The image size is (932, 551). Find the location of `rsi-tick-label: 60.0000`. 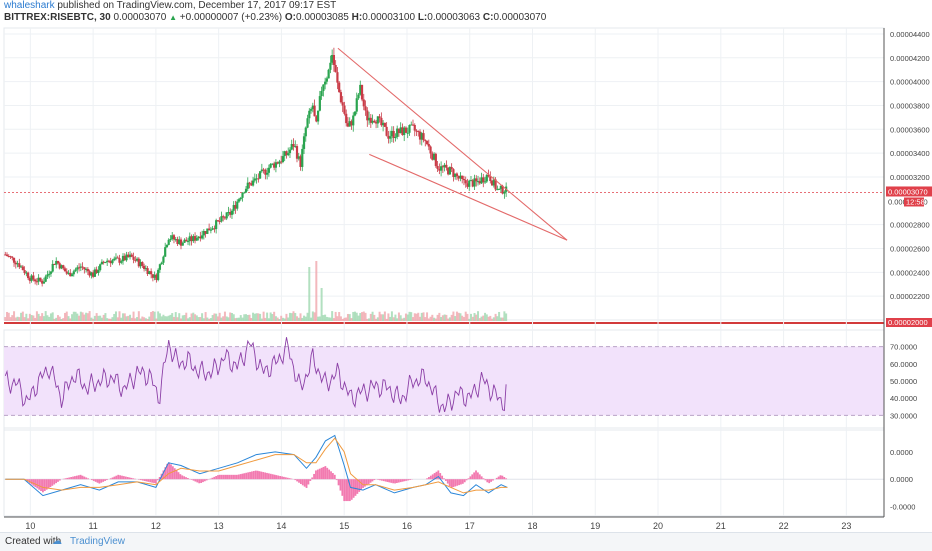

rsi-tick-label: 60.0000 is located at coordinates (903, 364).